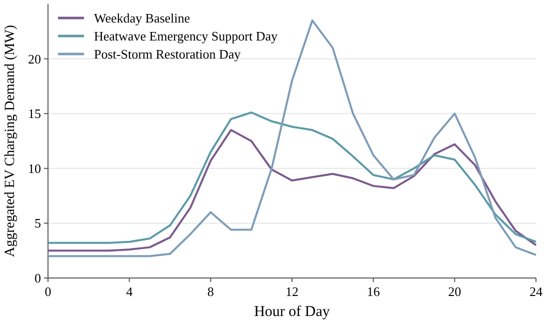  I want to click on x-tick-label: 16, so click(373, 291).